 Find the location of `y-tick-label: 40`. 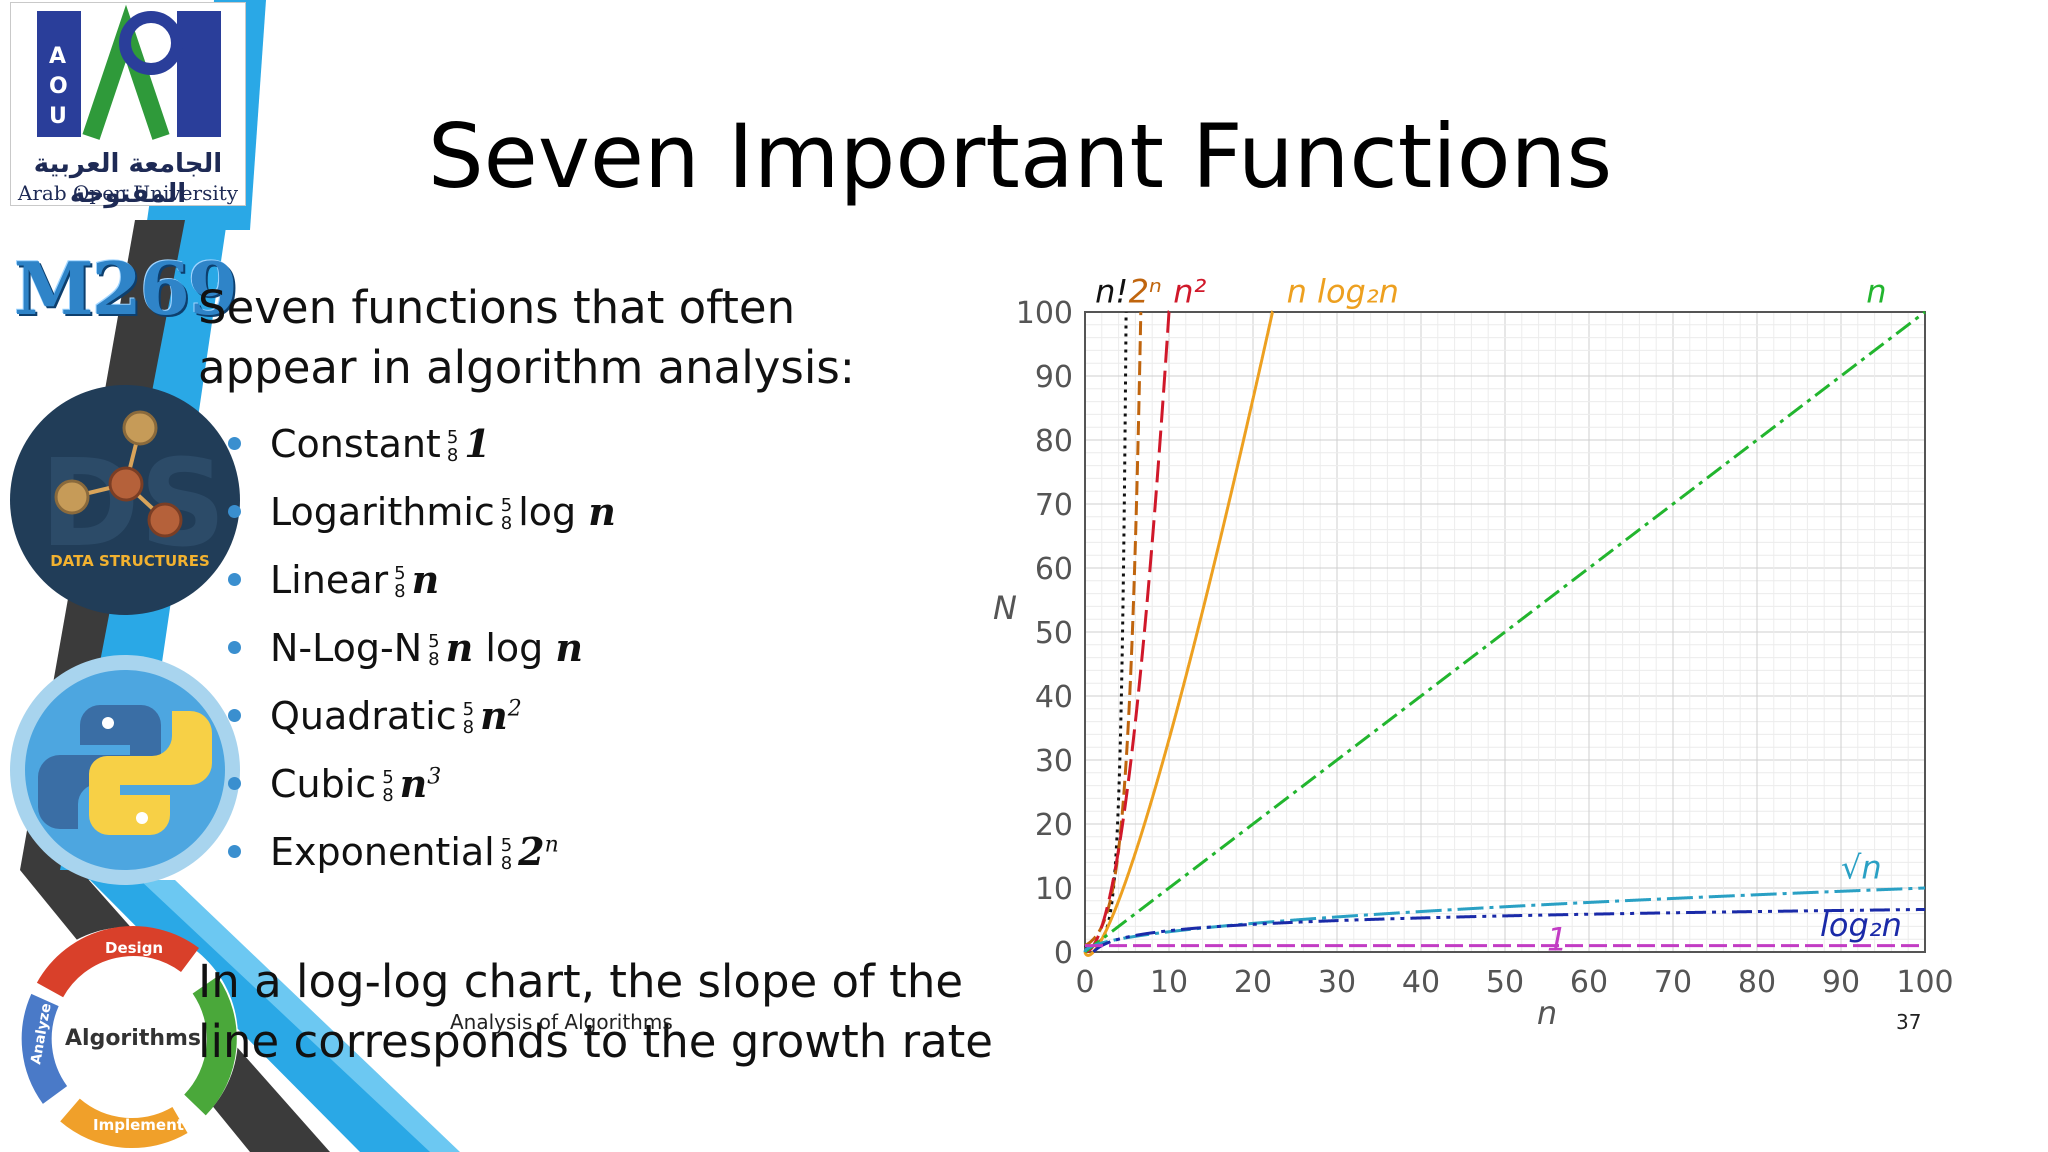

y-tick-label: 40 is located at coordinates (1054, 697).